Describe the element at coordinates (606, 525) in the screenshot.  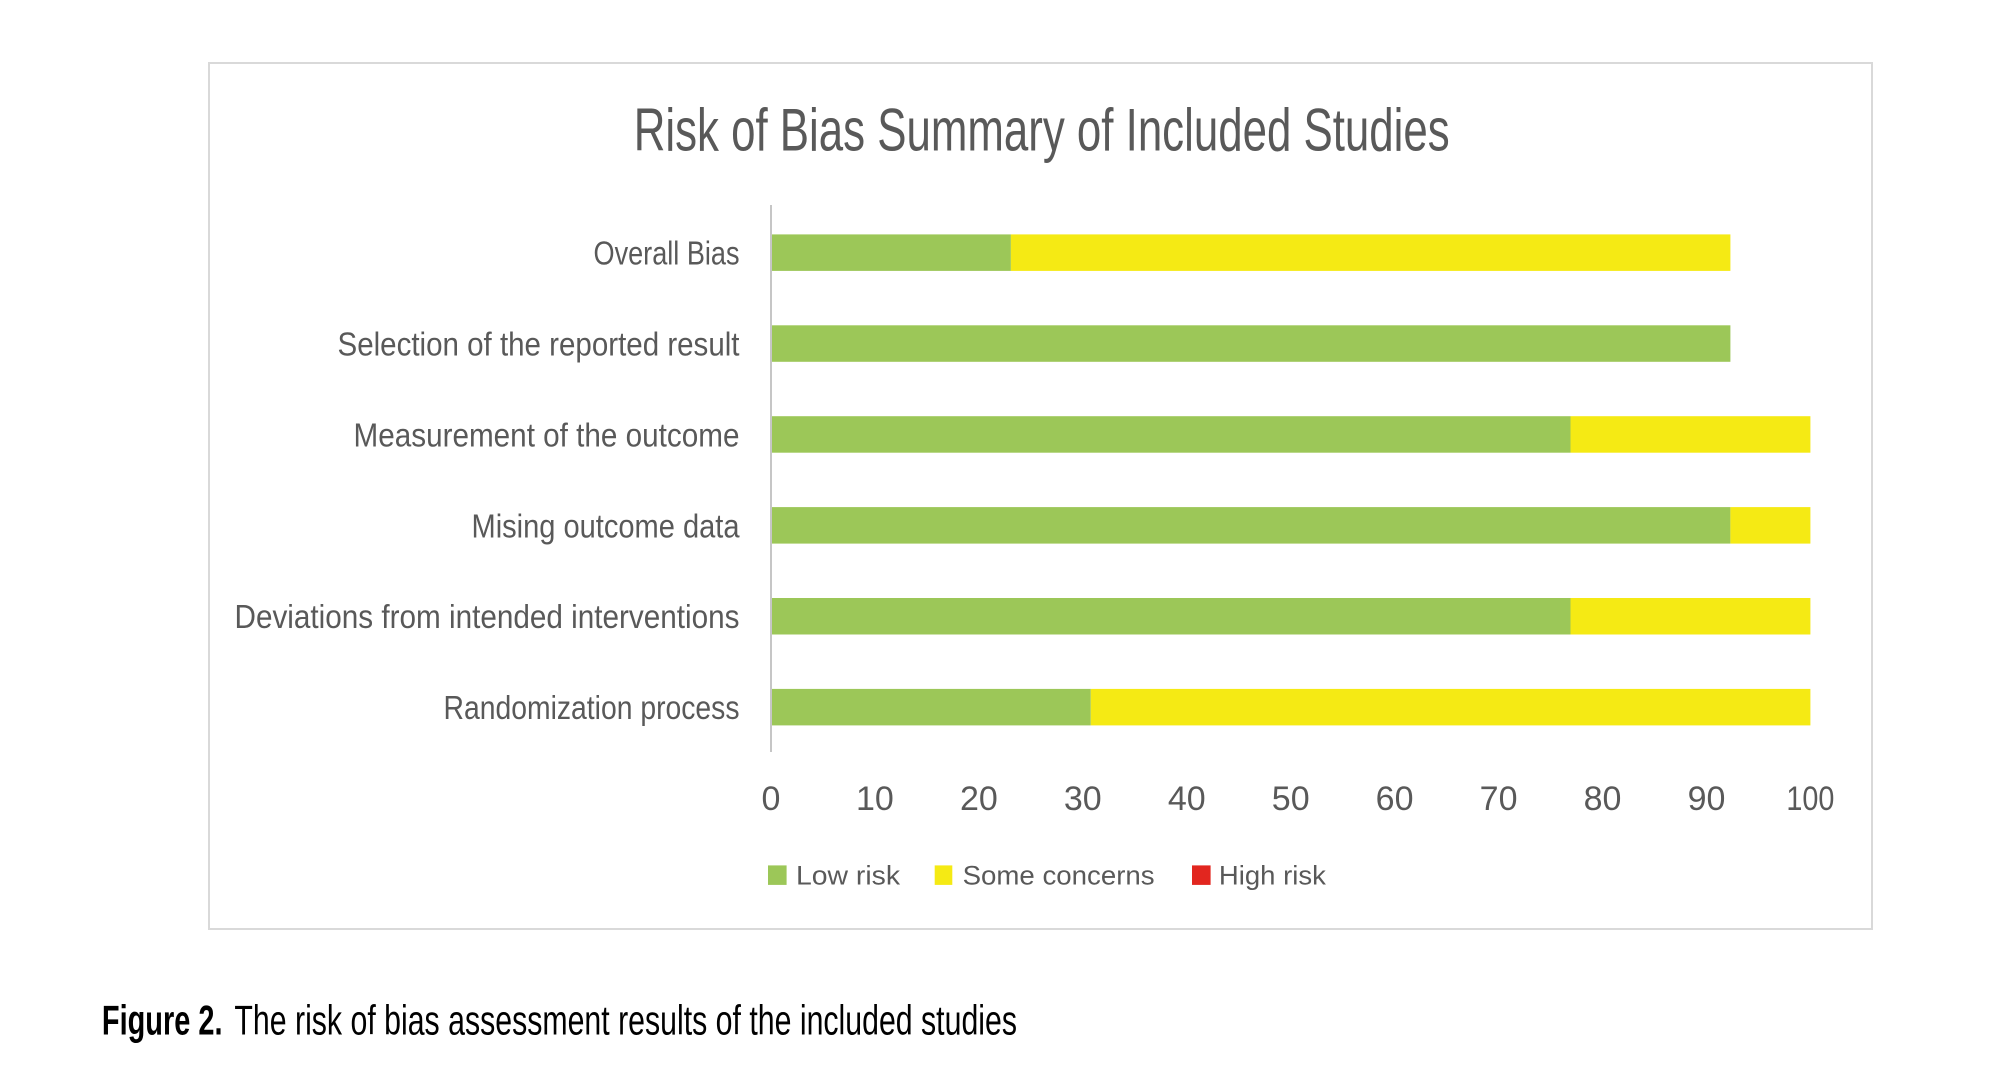
I see `svg-text: Mising outcome data` at that location.